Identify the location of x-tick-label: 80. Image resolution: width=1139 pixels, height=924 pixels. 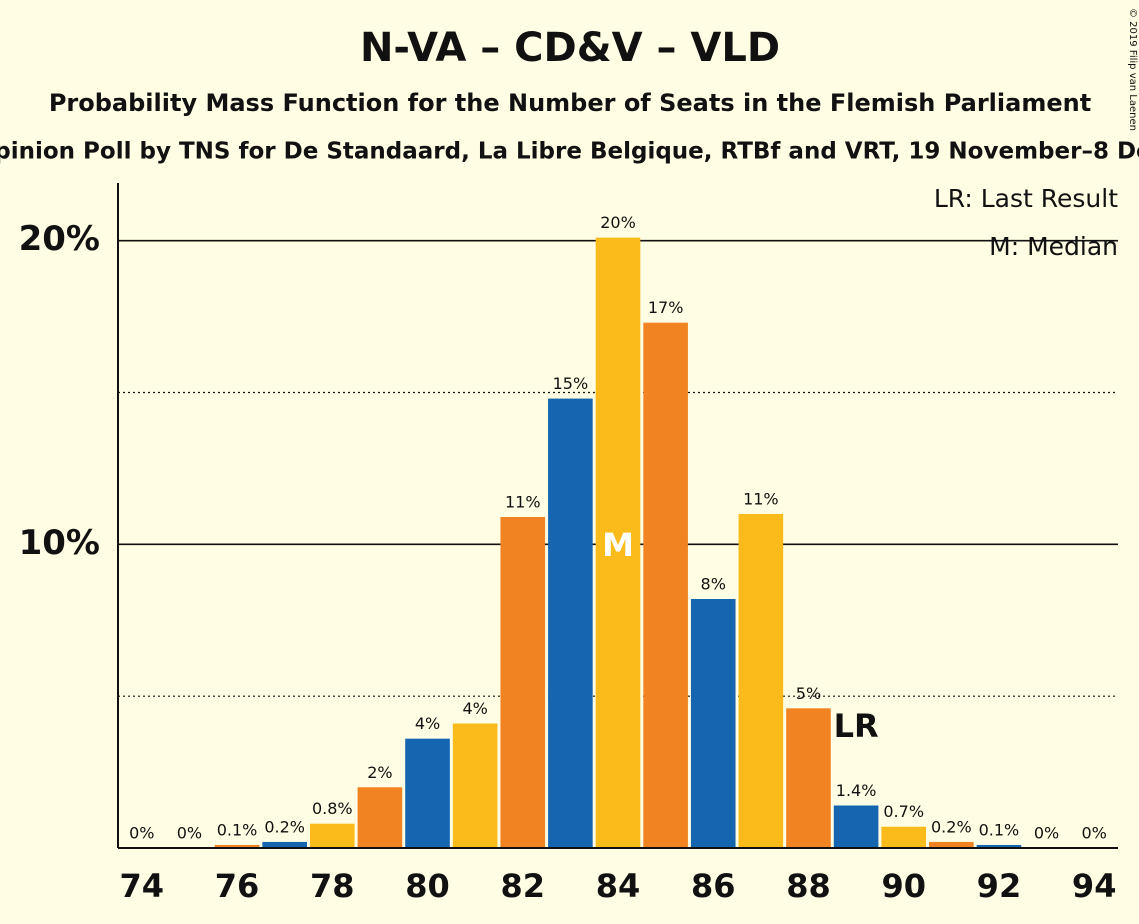
(427, 886).